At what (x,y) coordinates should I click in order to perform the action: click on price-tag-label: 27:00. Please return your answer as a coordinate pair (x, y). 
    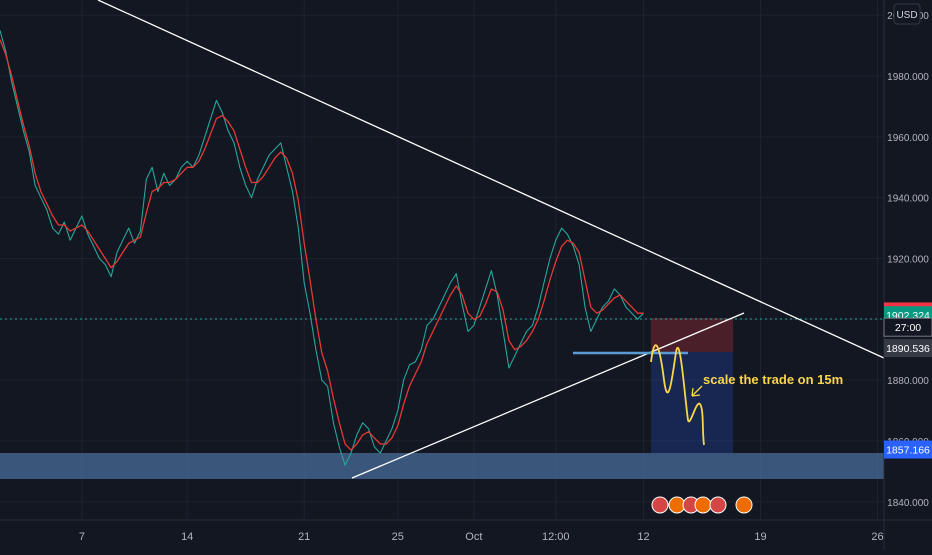
    Looking at the image, I should click on (908, 328).